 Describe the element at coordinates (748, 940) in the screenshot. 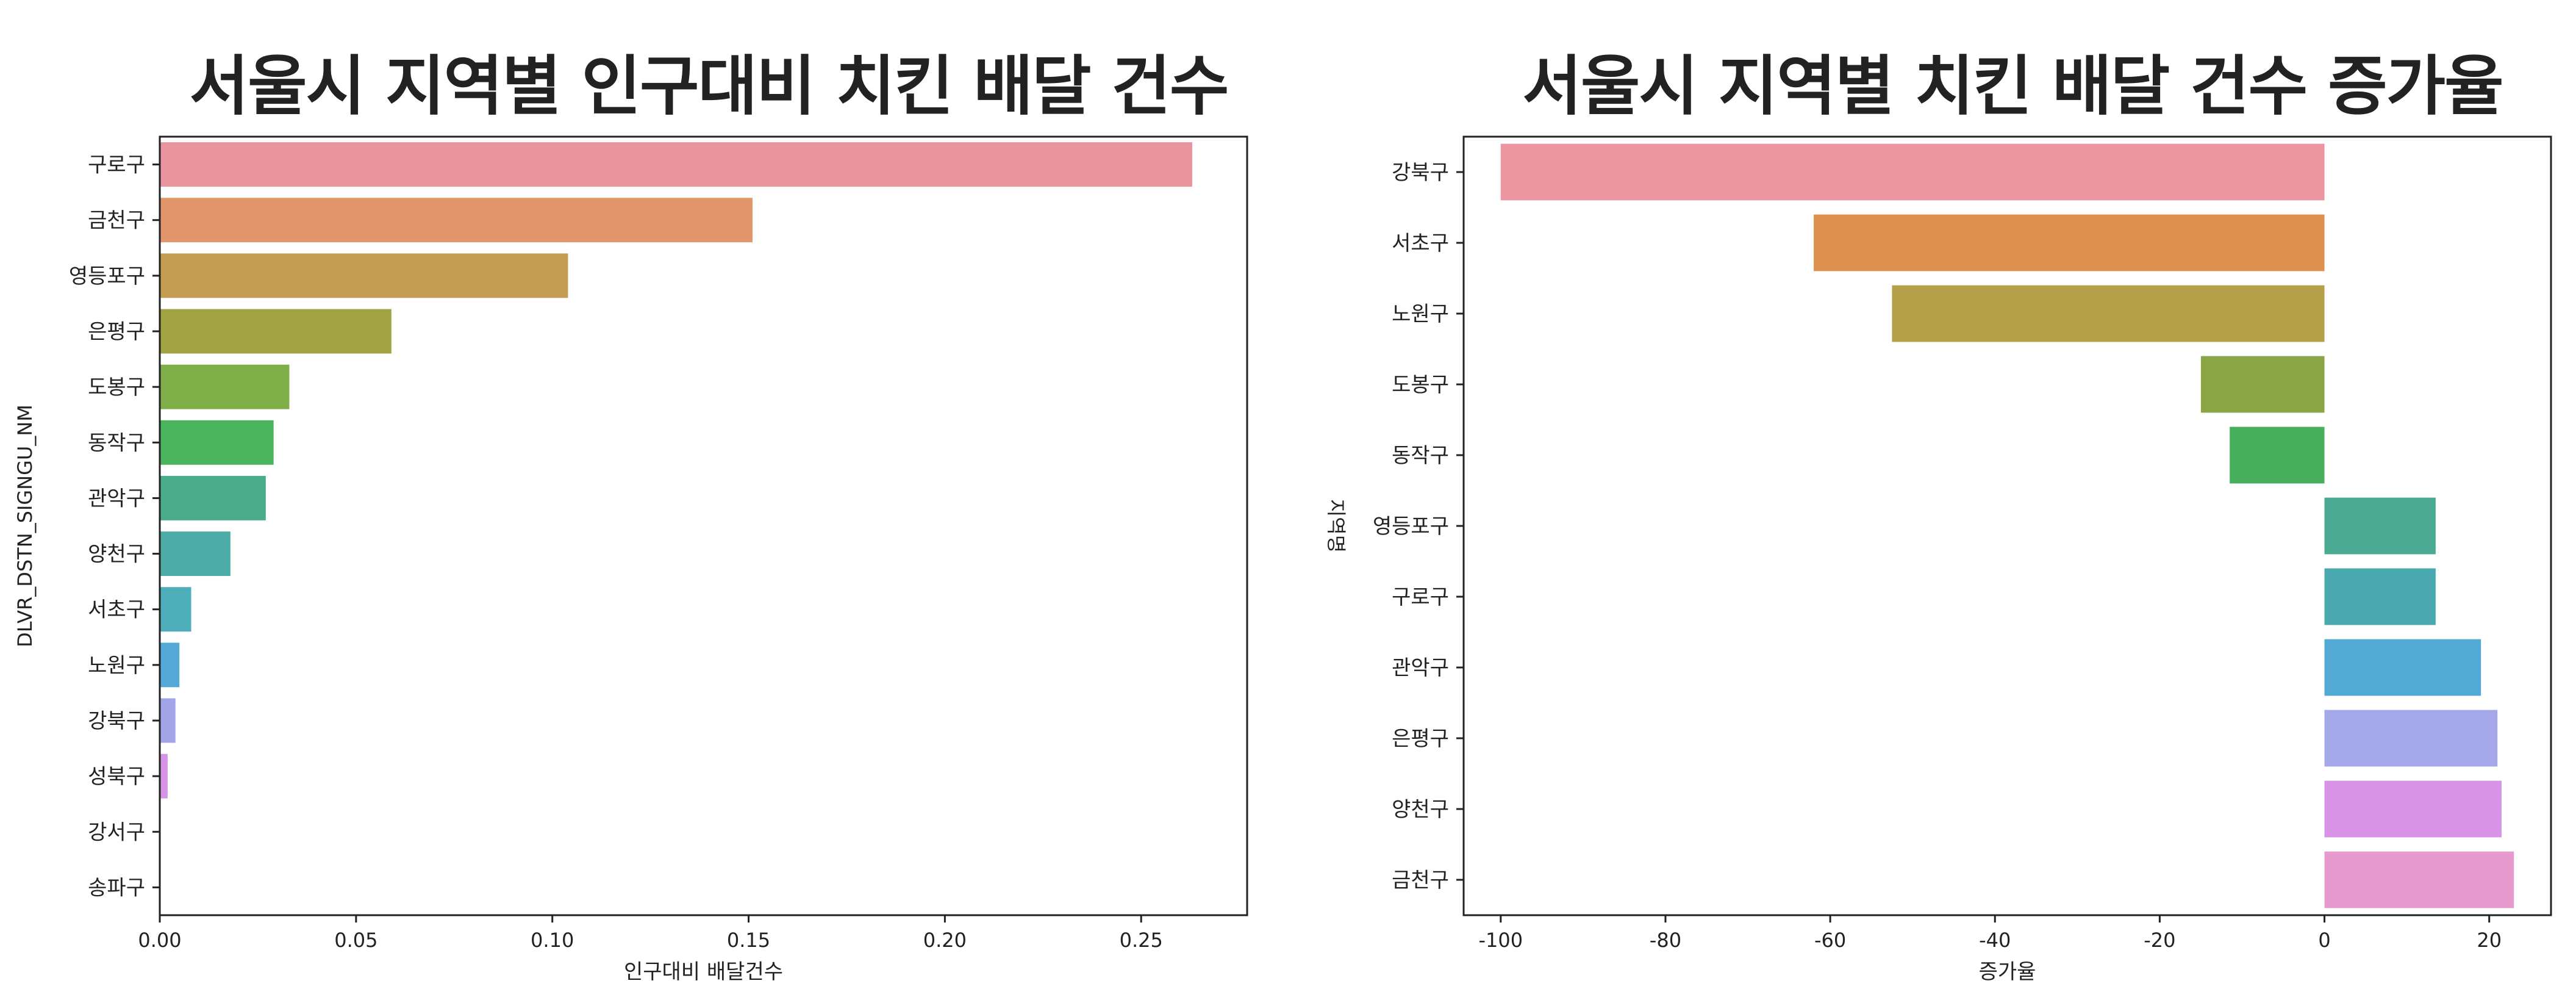

I see `left-xtick-label-3: 0.15` at that location.